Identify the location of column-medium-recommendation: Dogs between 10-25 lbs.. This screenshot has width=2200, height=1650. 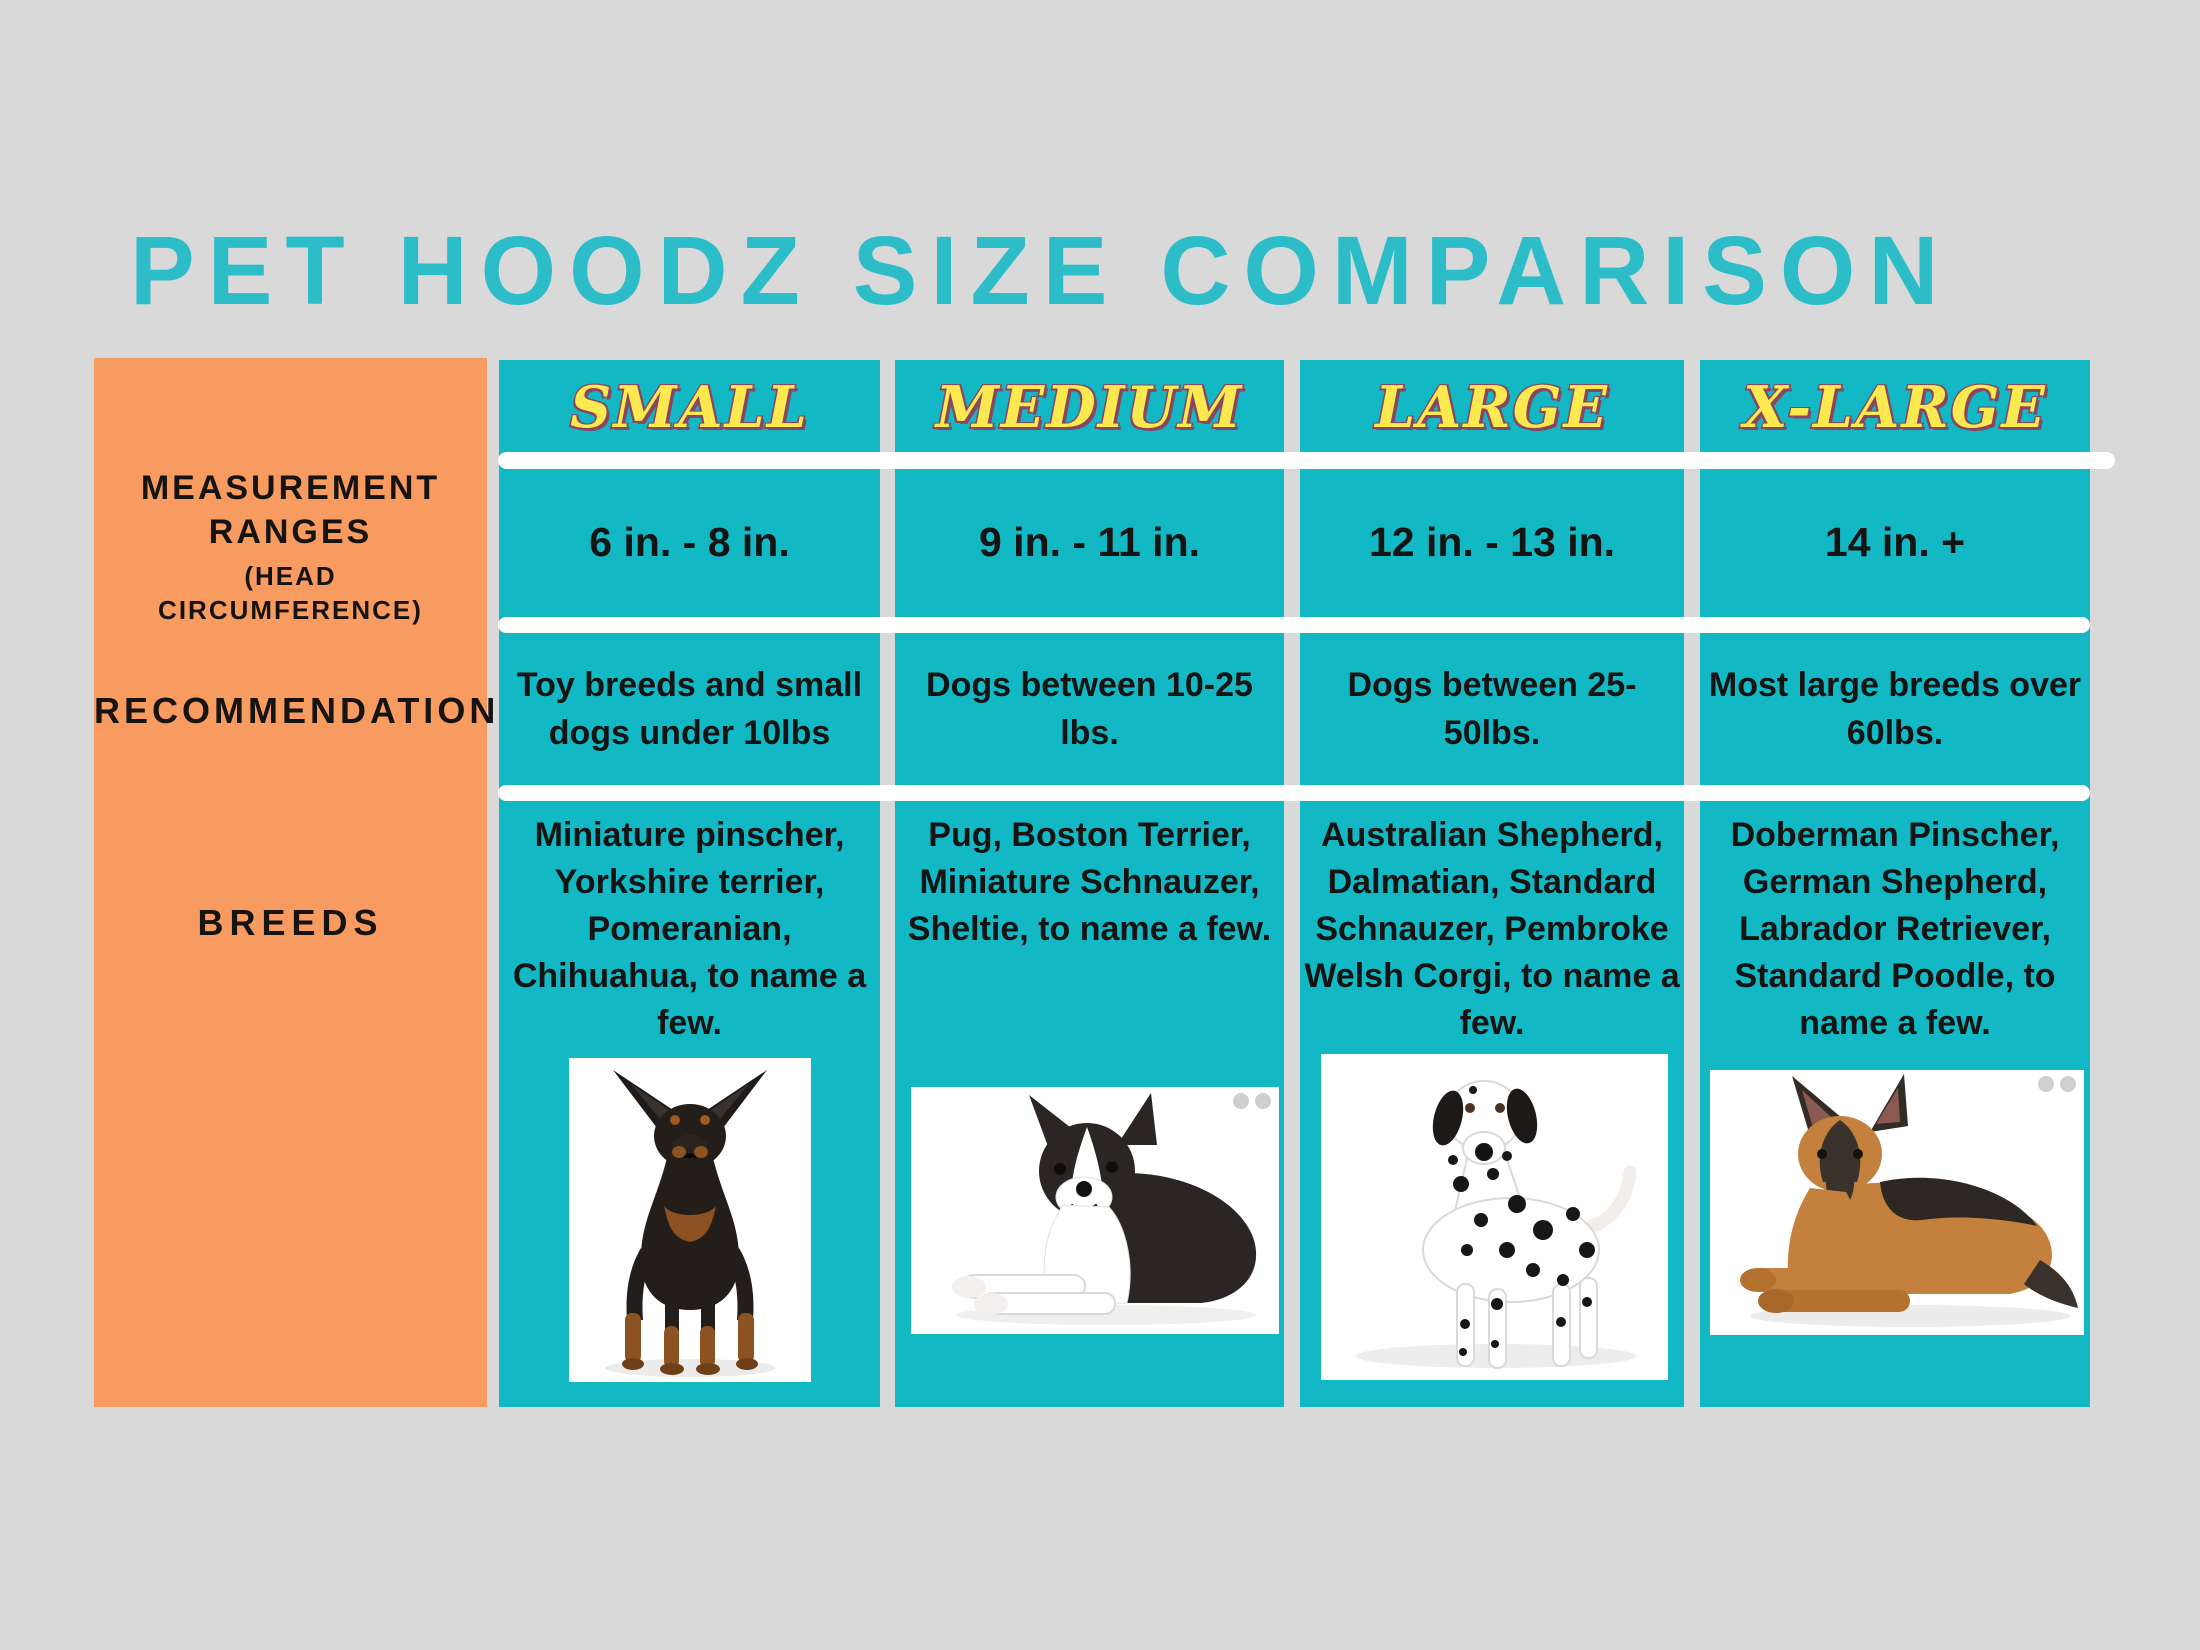
(1089, 709).